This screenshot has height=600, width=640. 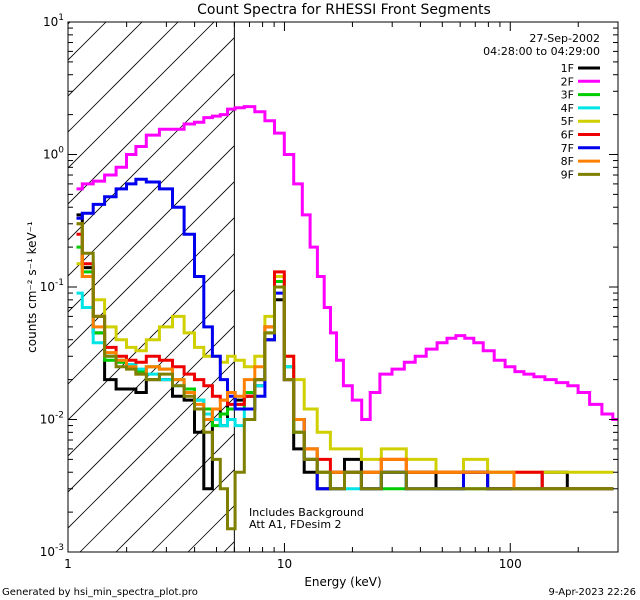 What do you see at coordinates (541, 51) in the screenshot?
I see `time-range-label: 04:28:00 to 04:29:00` at bounding box center [541, 51].